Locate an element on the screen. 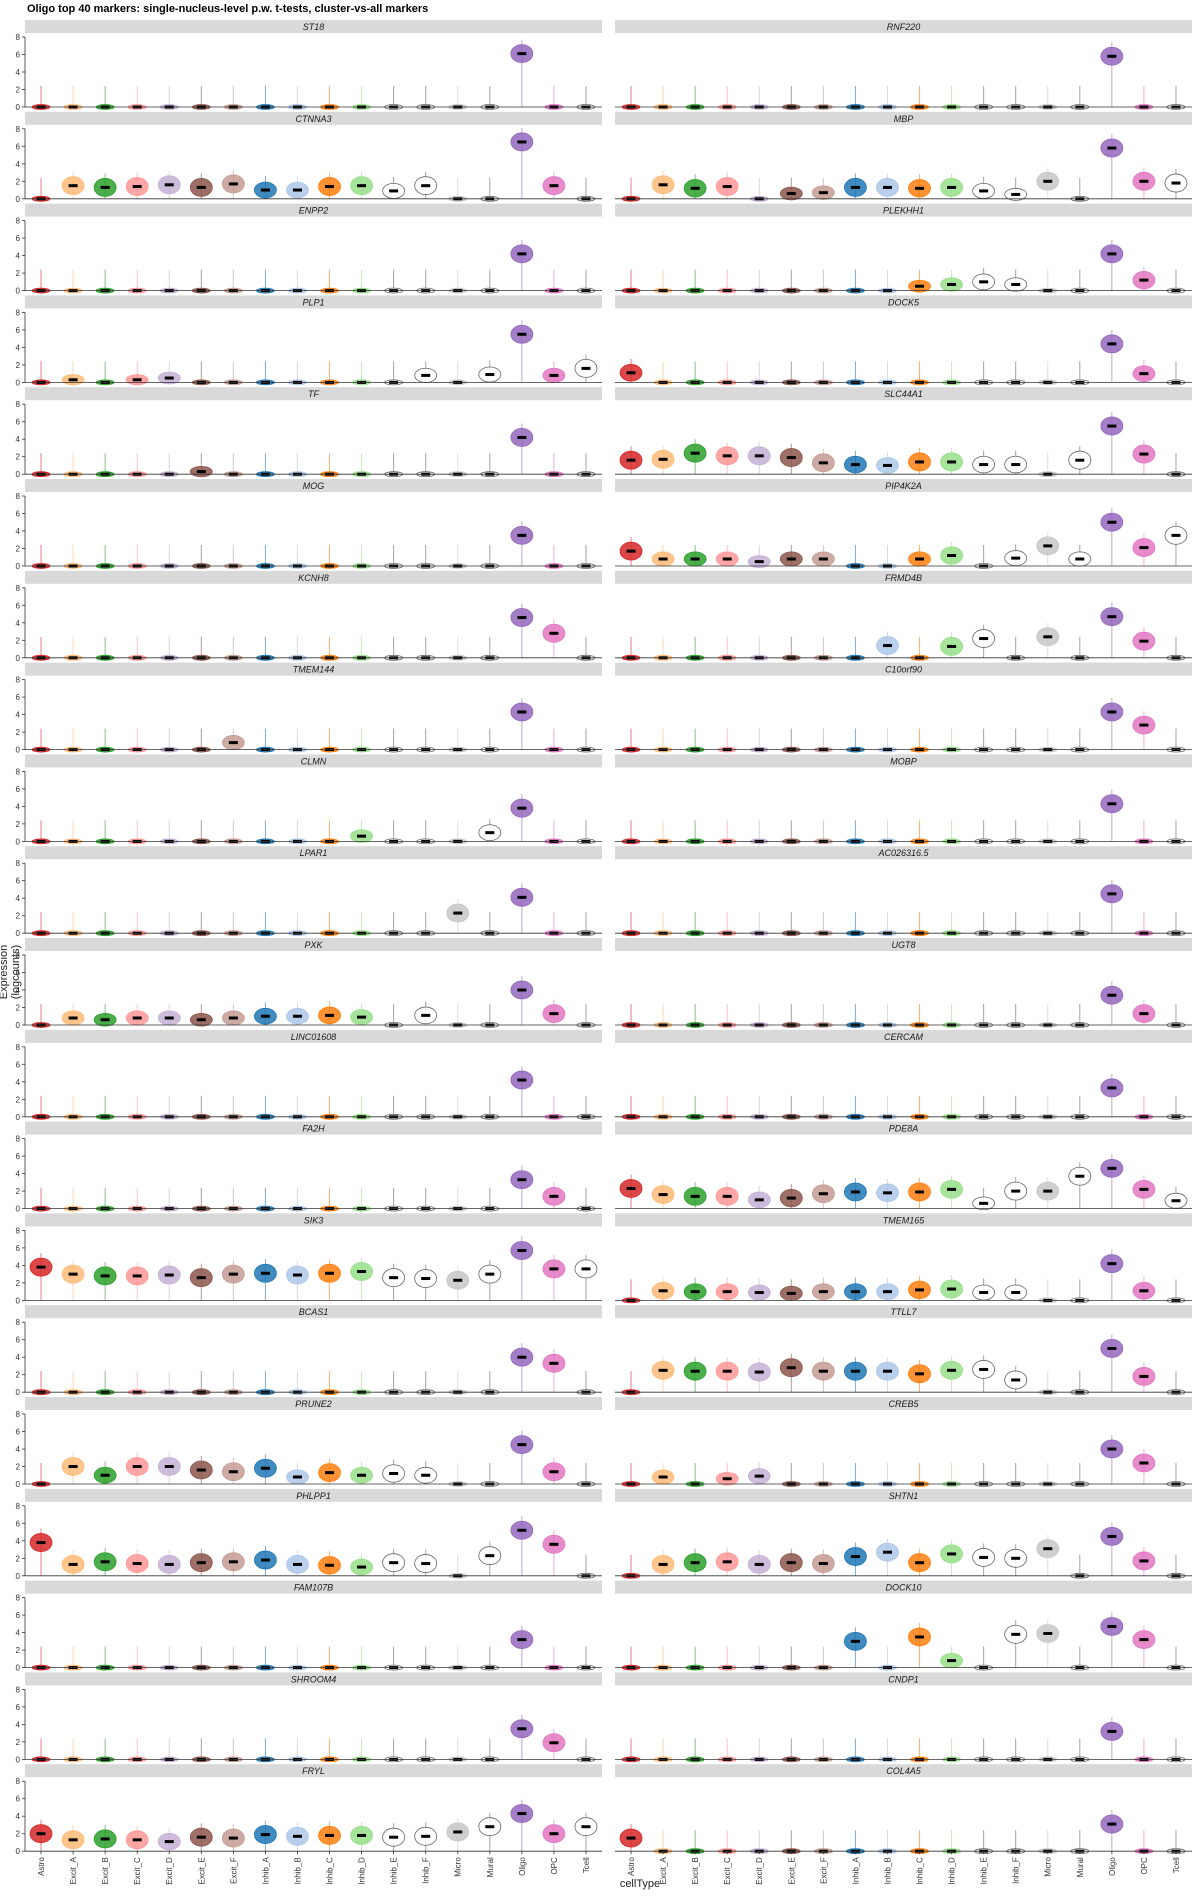 The height and width of the screenshot is (1900, 1200). x-tick-label: OPC is located at coordinates (1144, 1866).